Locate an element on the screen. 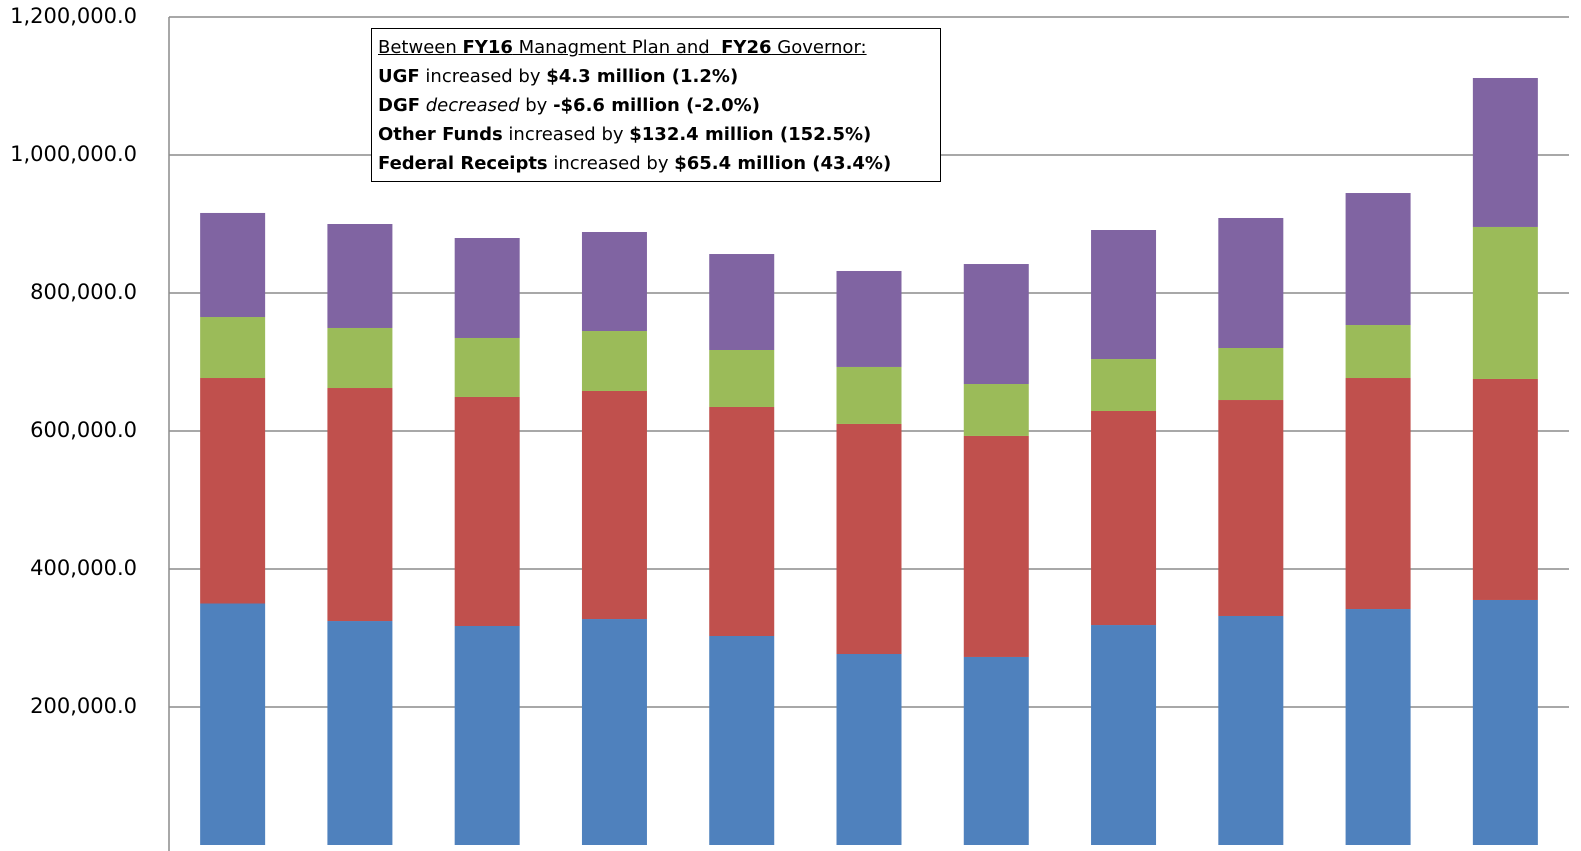 The width and height of the screenshot is (1581, 851). annotation-text: FY16 is located at coordinates (487, 47).